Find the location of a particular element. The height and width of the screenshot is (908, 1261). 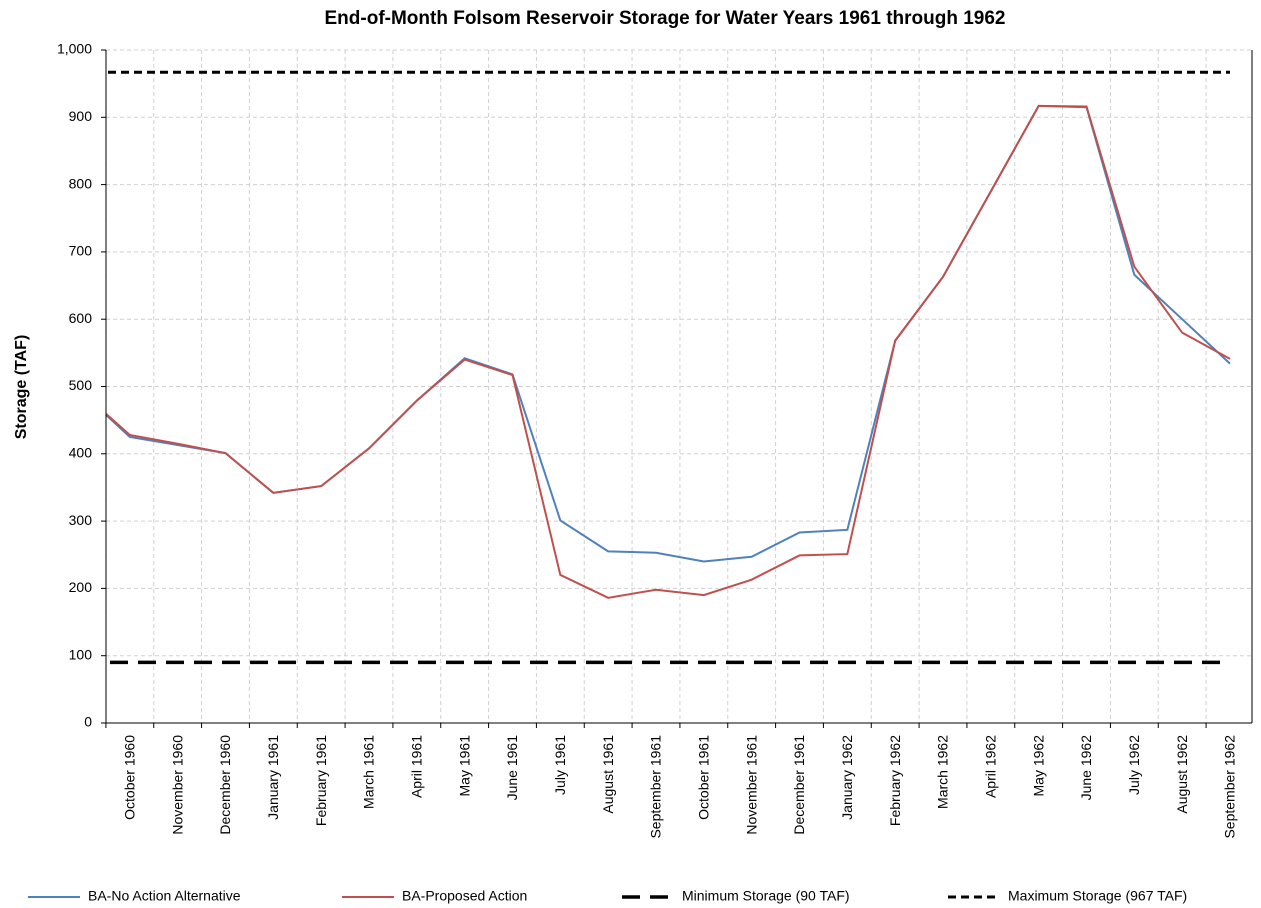

y-tick-label: 900 is located at coordinates (81, 116).